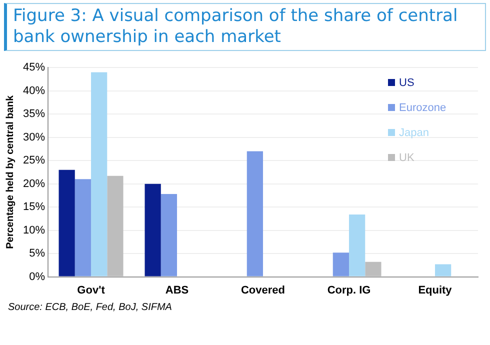 The width and height of the screenshot is (490, 345). Describe the element at coordinates (91, 290) in the screenshot. I see `x-tick-label: Gov't` at that location.